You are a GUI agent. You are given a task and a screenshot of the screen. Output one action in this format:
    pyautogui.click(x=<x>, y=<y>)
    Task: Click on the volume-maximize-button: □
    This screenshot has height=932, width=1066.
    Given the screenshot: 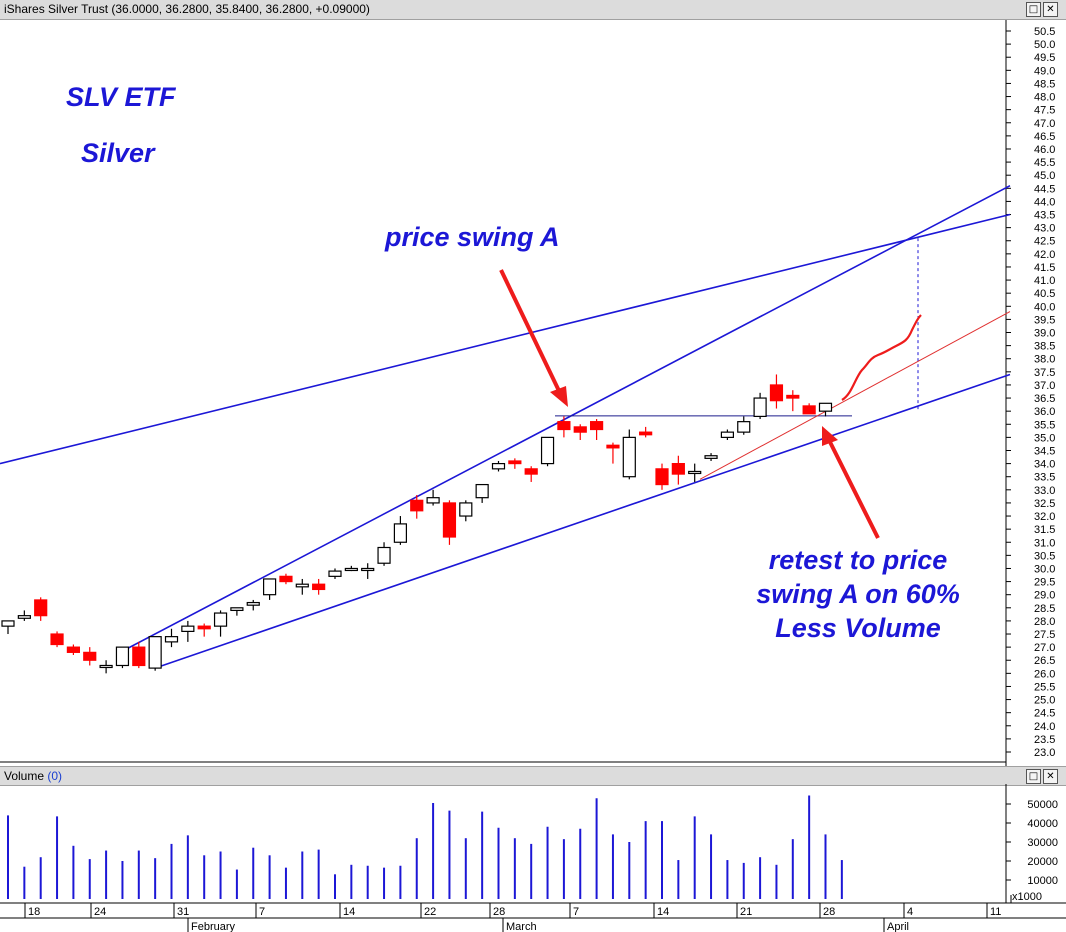 What is the action you would take?
    pyautogui.click(x=1033, y=776)
    